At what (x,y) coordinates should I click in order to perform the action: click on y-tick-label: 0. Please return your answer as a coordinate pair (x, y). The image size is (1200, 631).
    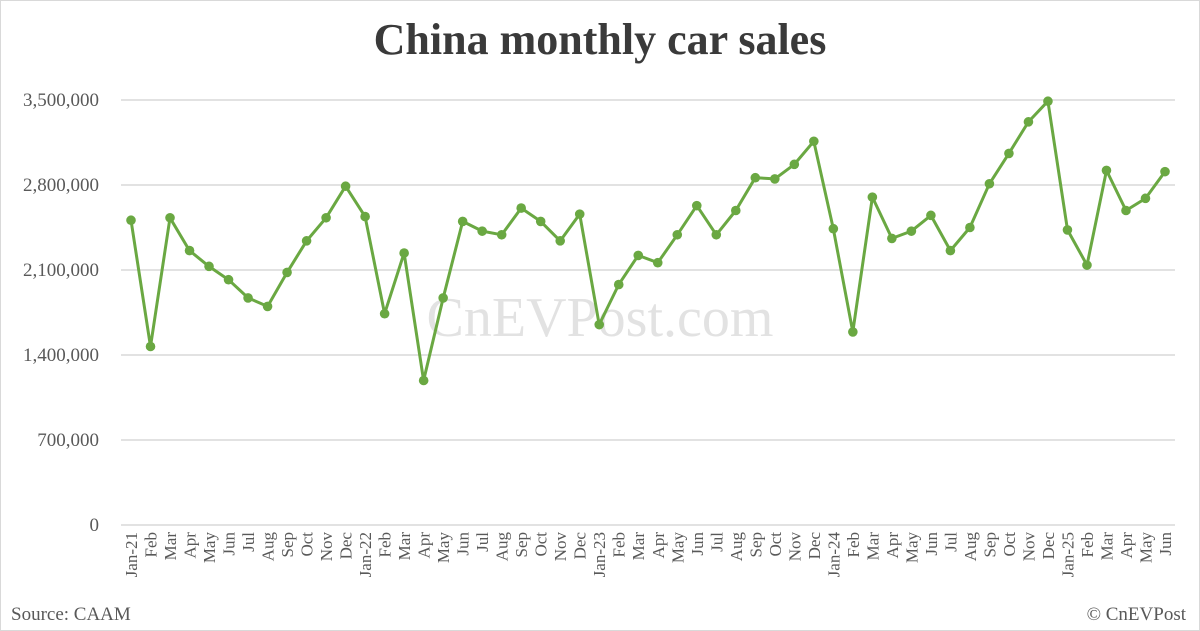
    Looking at the image, I should click on (95, 525).